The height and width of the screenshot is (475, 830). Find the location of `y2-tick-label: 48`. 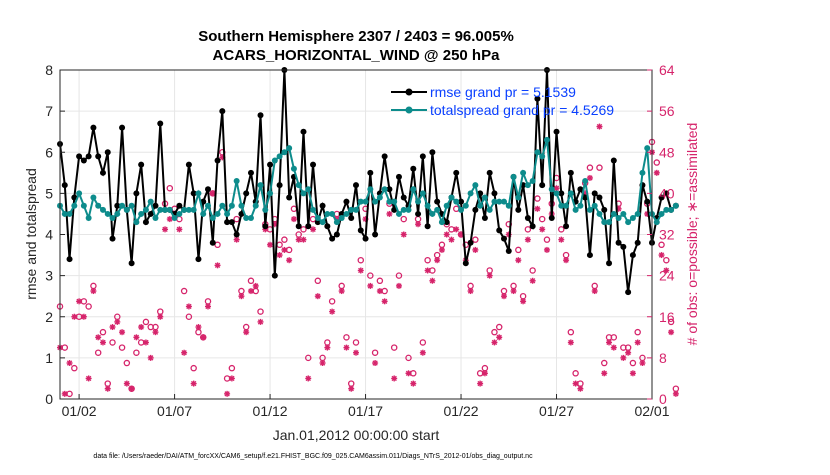

y2-tick-label: 48 is located at coordinates (667, 152).